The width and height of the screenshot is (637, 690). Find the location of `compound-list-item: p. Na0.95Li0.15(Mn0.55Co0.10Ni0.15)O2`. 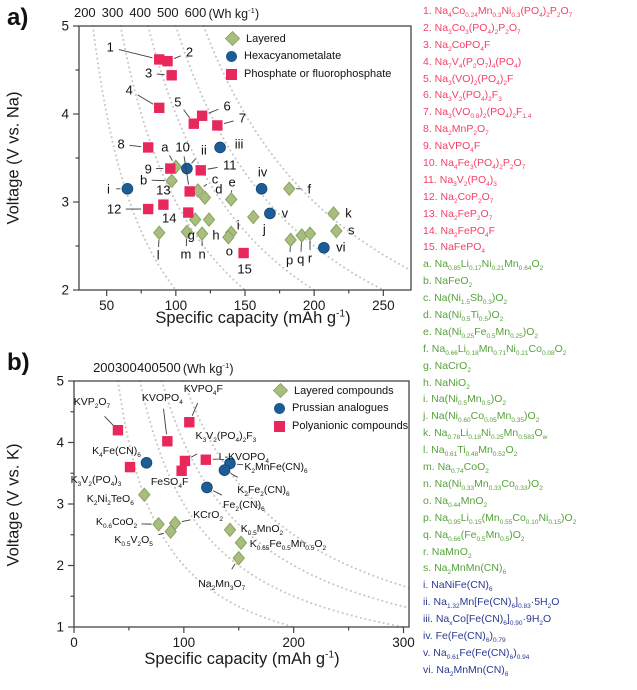

compound-list-item: p. Na0.95Li0.15(Mn0.55Co0.10Ni0.15)O2 is located at coordinates (500, 518).